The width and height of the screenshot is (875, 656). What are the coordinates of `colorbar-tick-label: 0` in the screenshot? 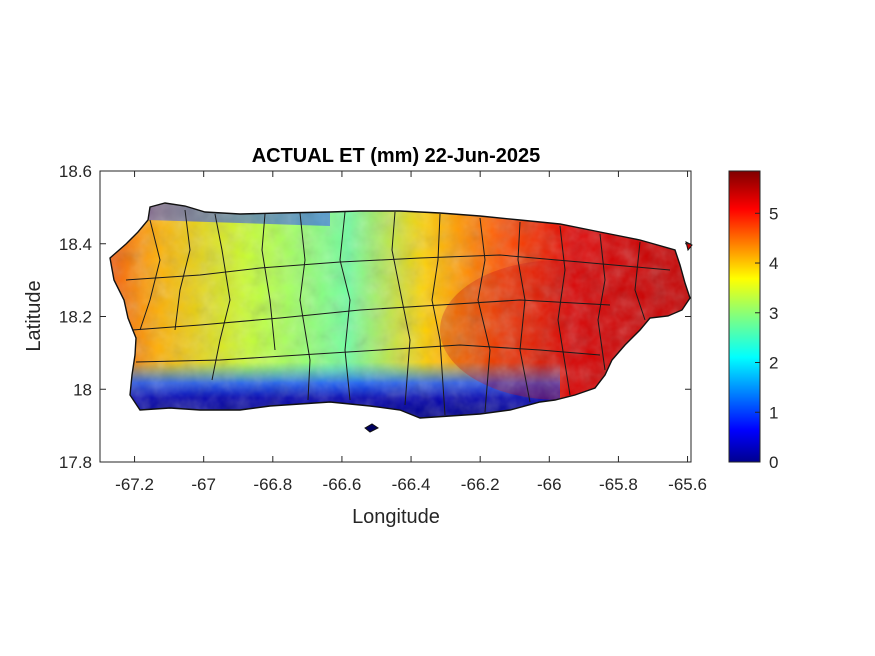 It's located at (773, 462).